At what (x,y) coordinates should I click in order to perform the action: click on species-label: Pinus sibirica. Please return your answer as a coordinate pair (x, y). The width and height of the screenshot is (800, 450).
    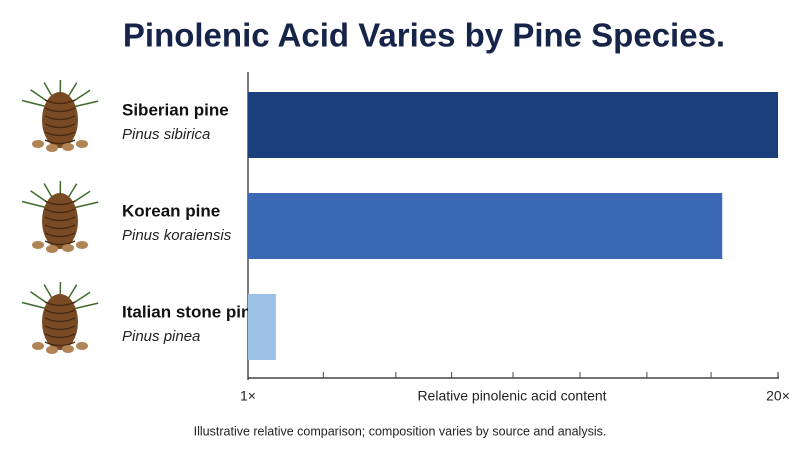
    Looking at the image, I should click on (166, 134).